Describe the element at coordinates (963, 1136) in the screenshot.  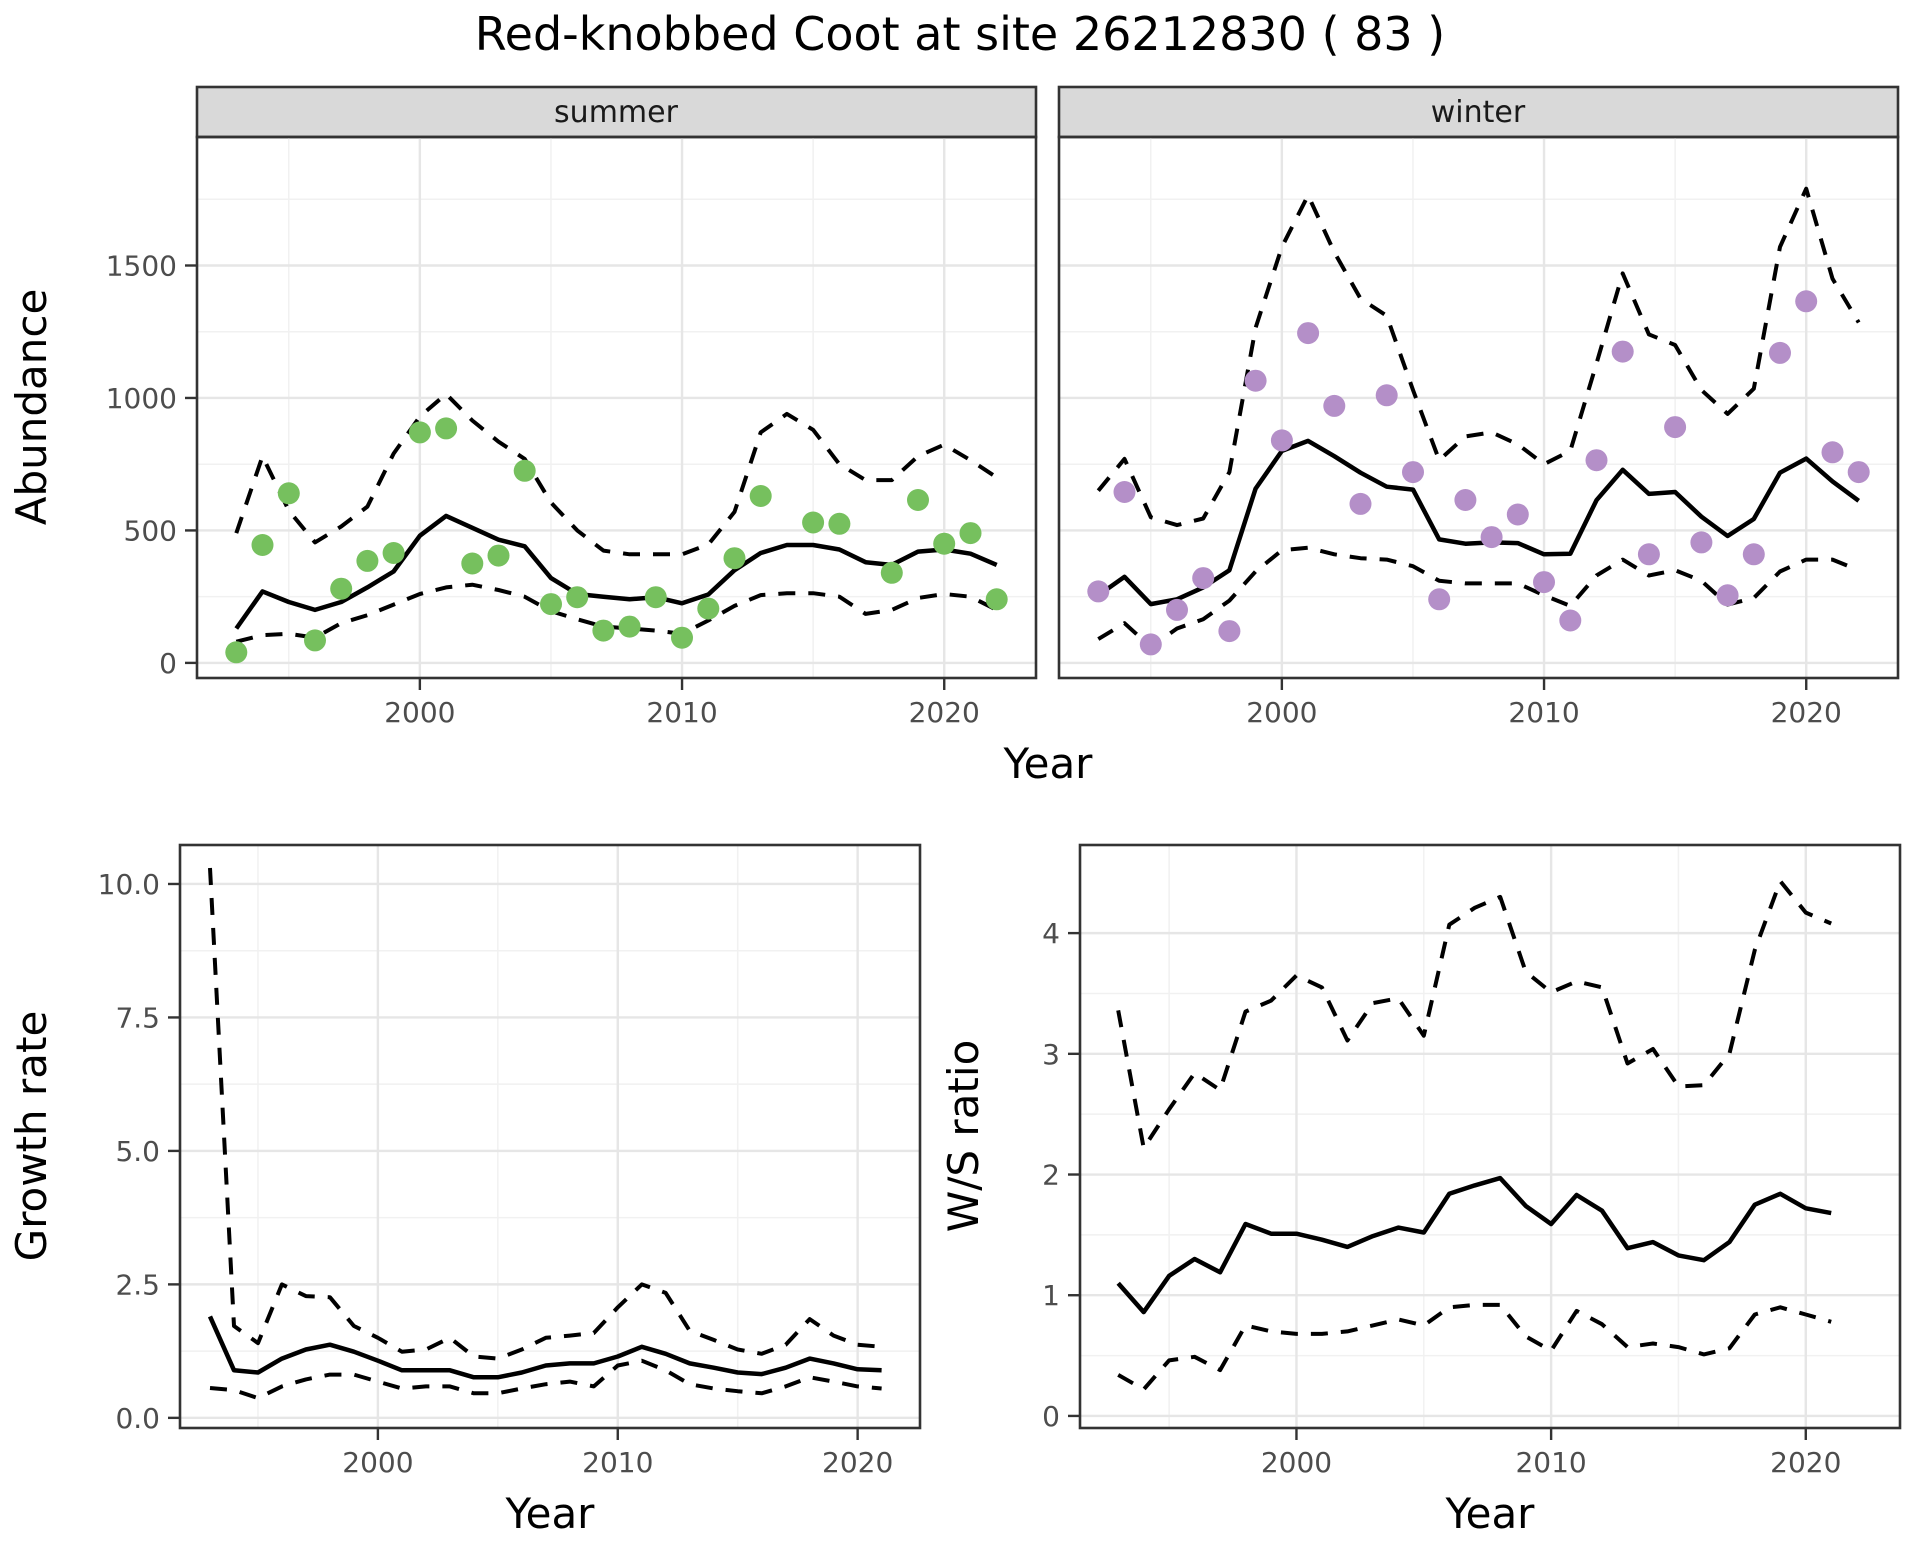
I see `y-axis-title-ws-ratio: W/S ratio` at that location.